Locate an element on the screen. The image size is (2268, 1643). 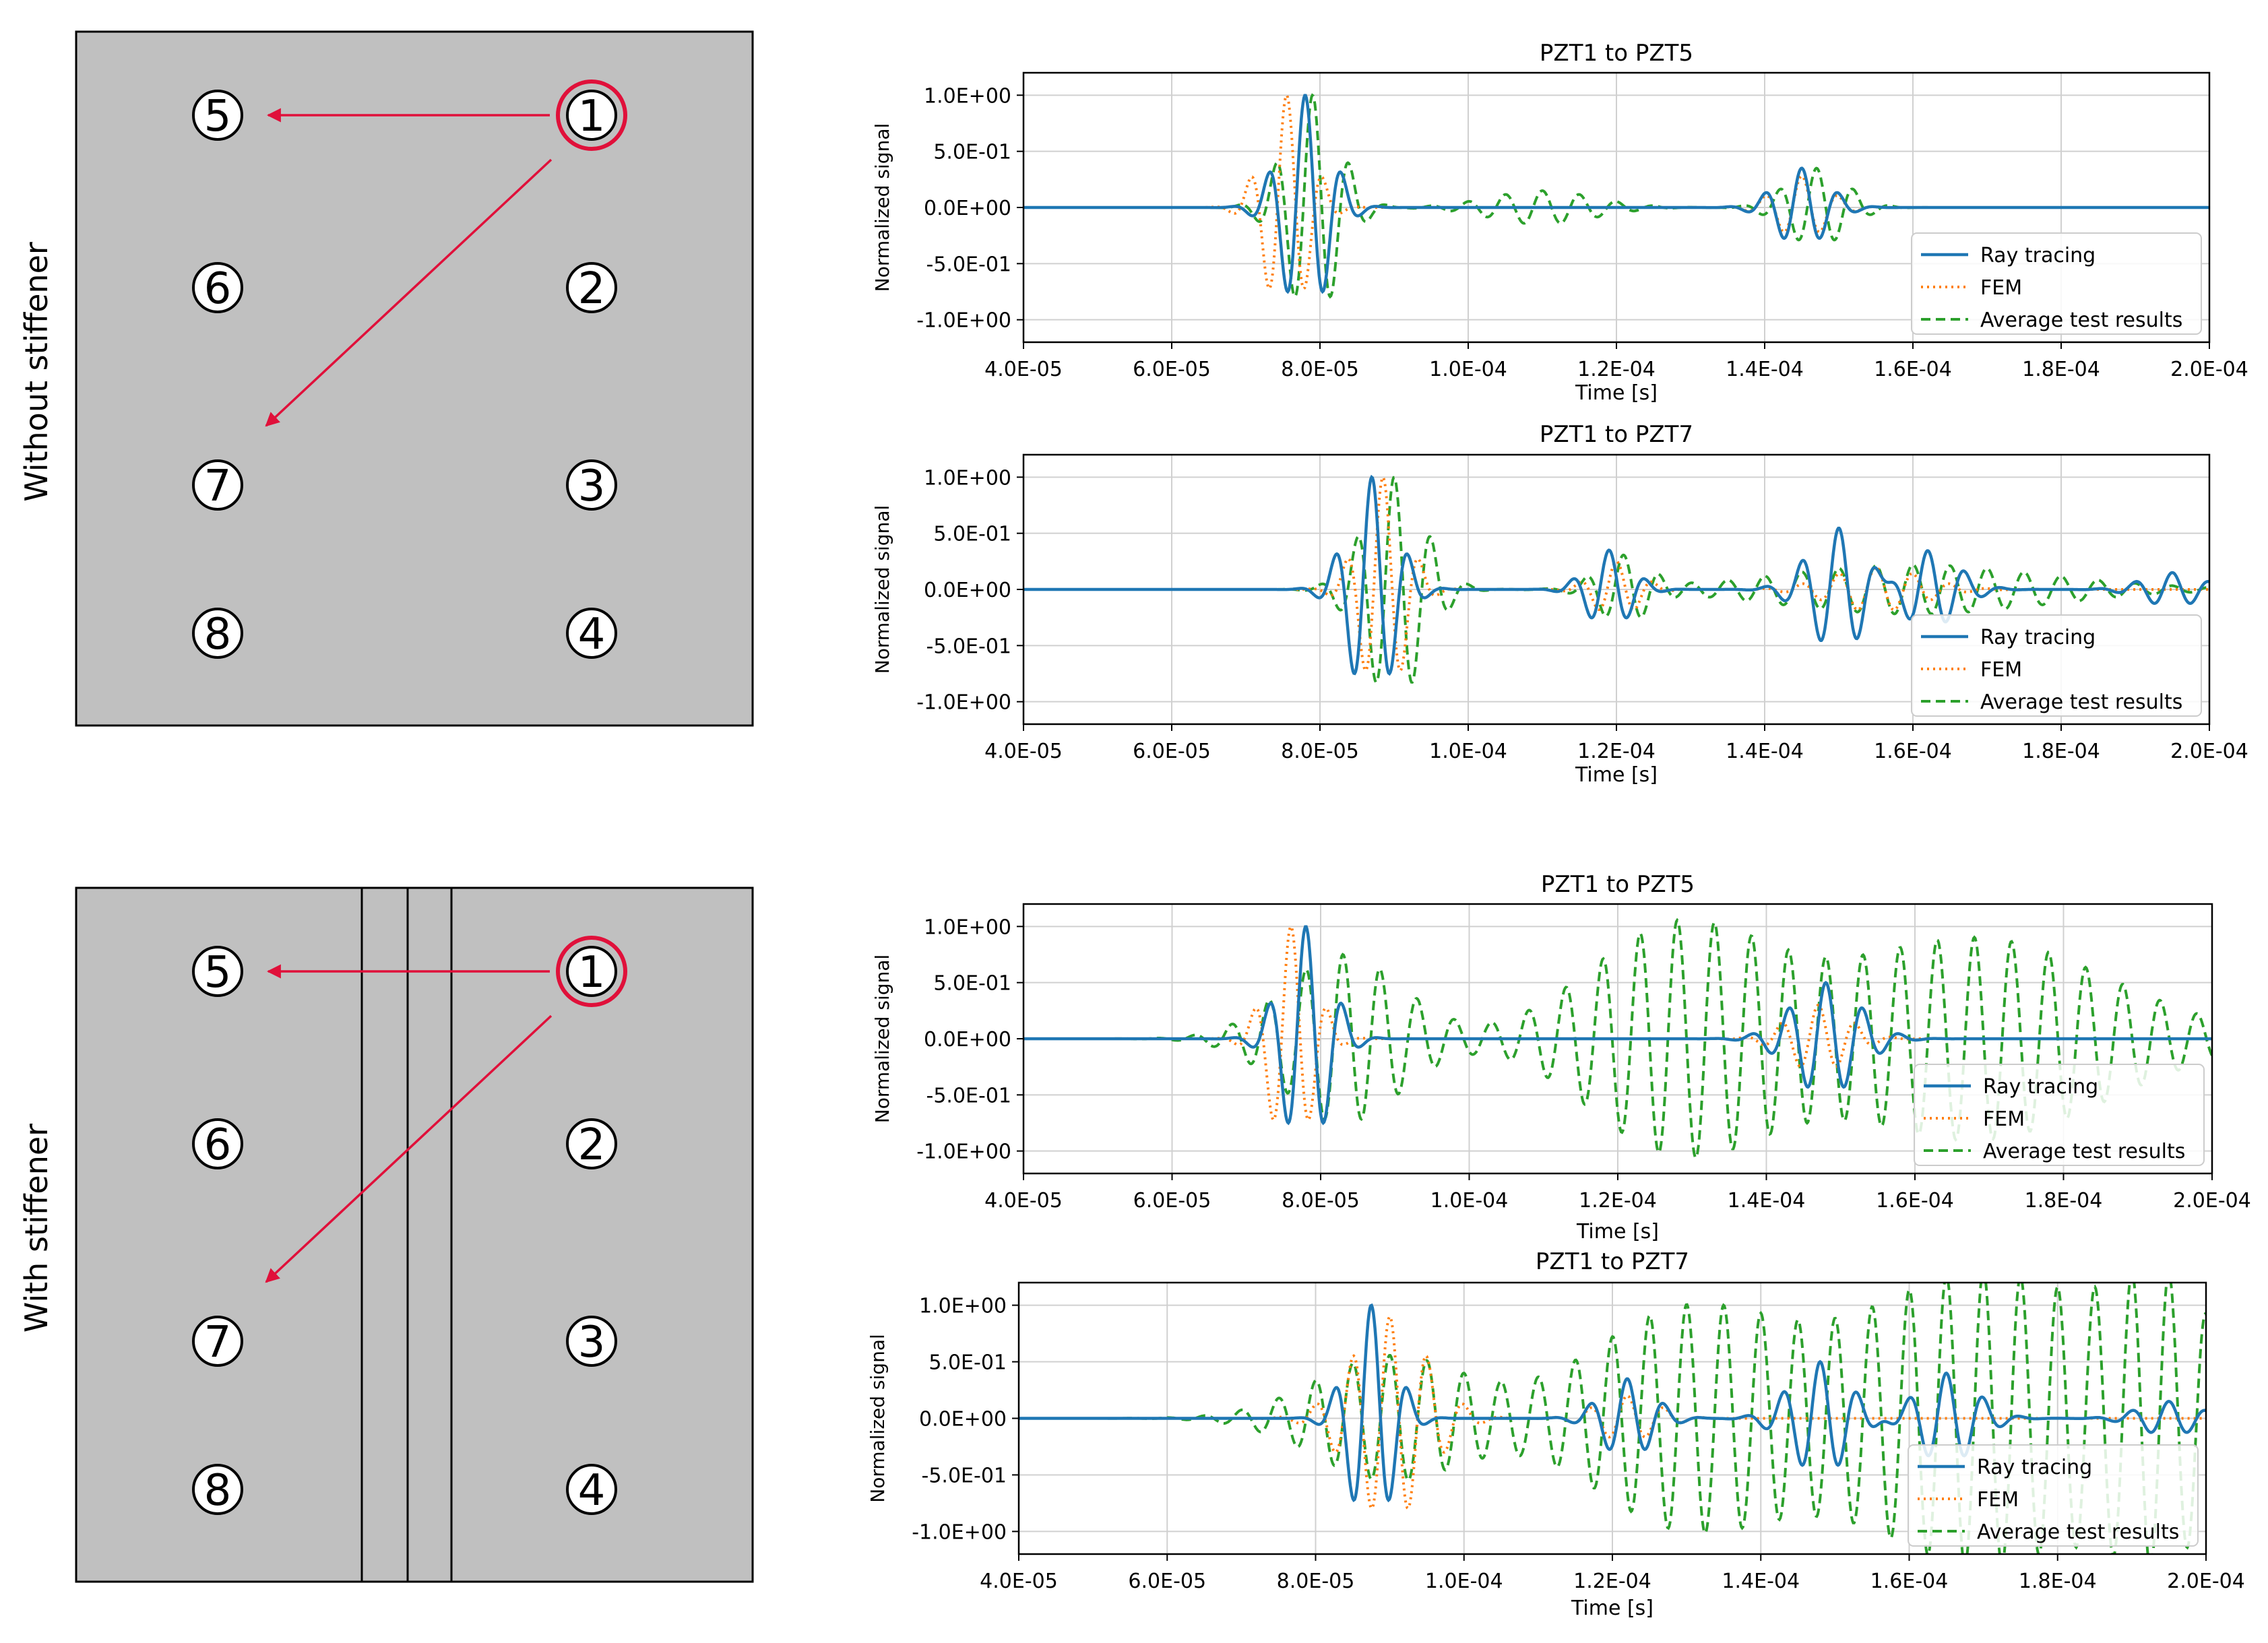
series-line-average-test-results is located at coordinates (1618, 1039).